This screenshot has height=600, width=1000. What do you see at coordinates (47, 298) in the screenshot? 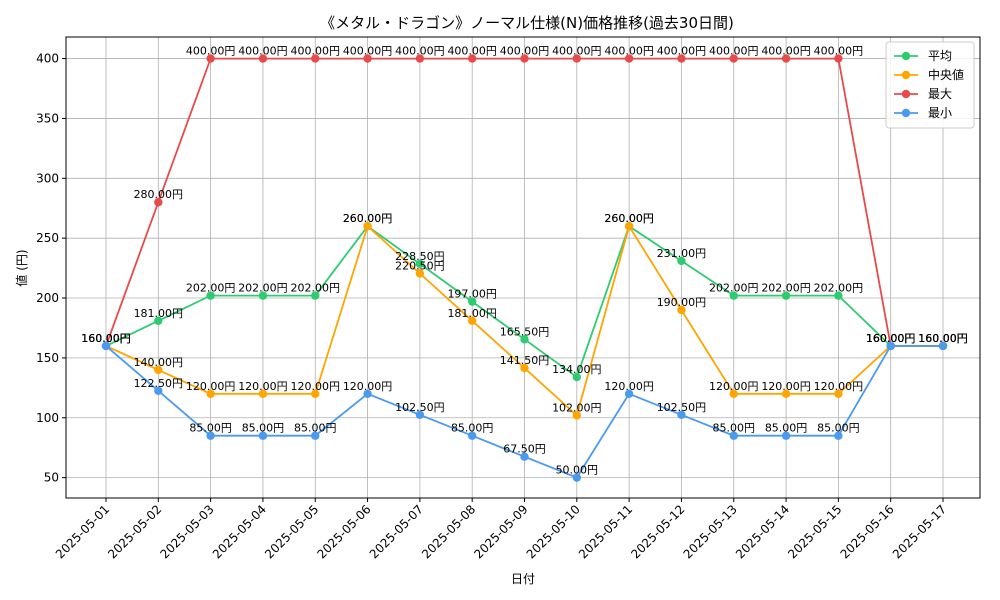
I see `y-tick-label: 200` at bounding box center [47, 298].